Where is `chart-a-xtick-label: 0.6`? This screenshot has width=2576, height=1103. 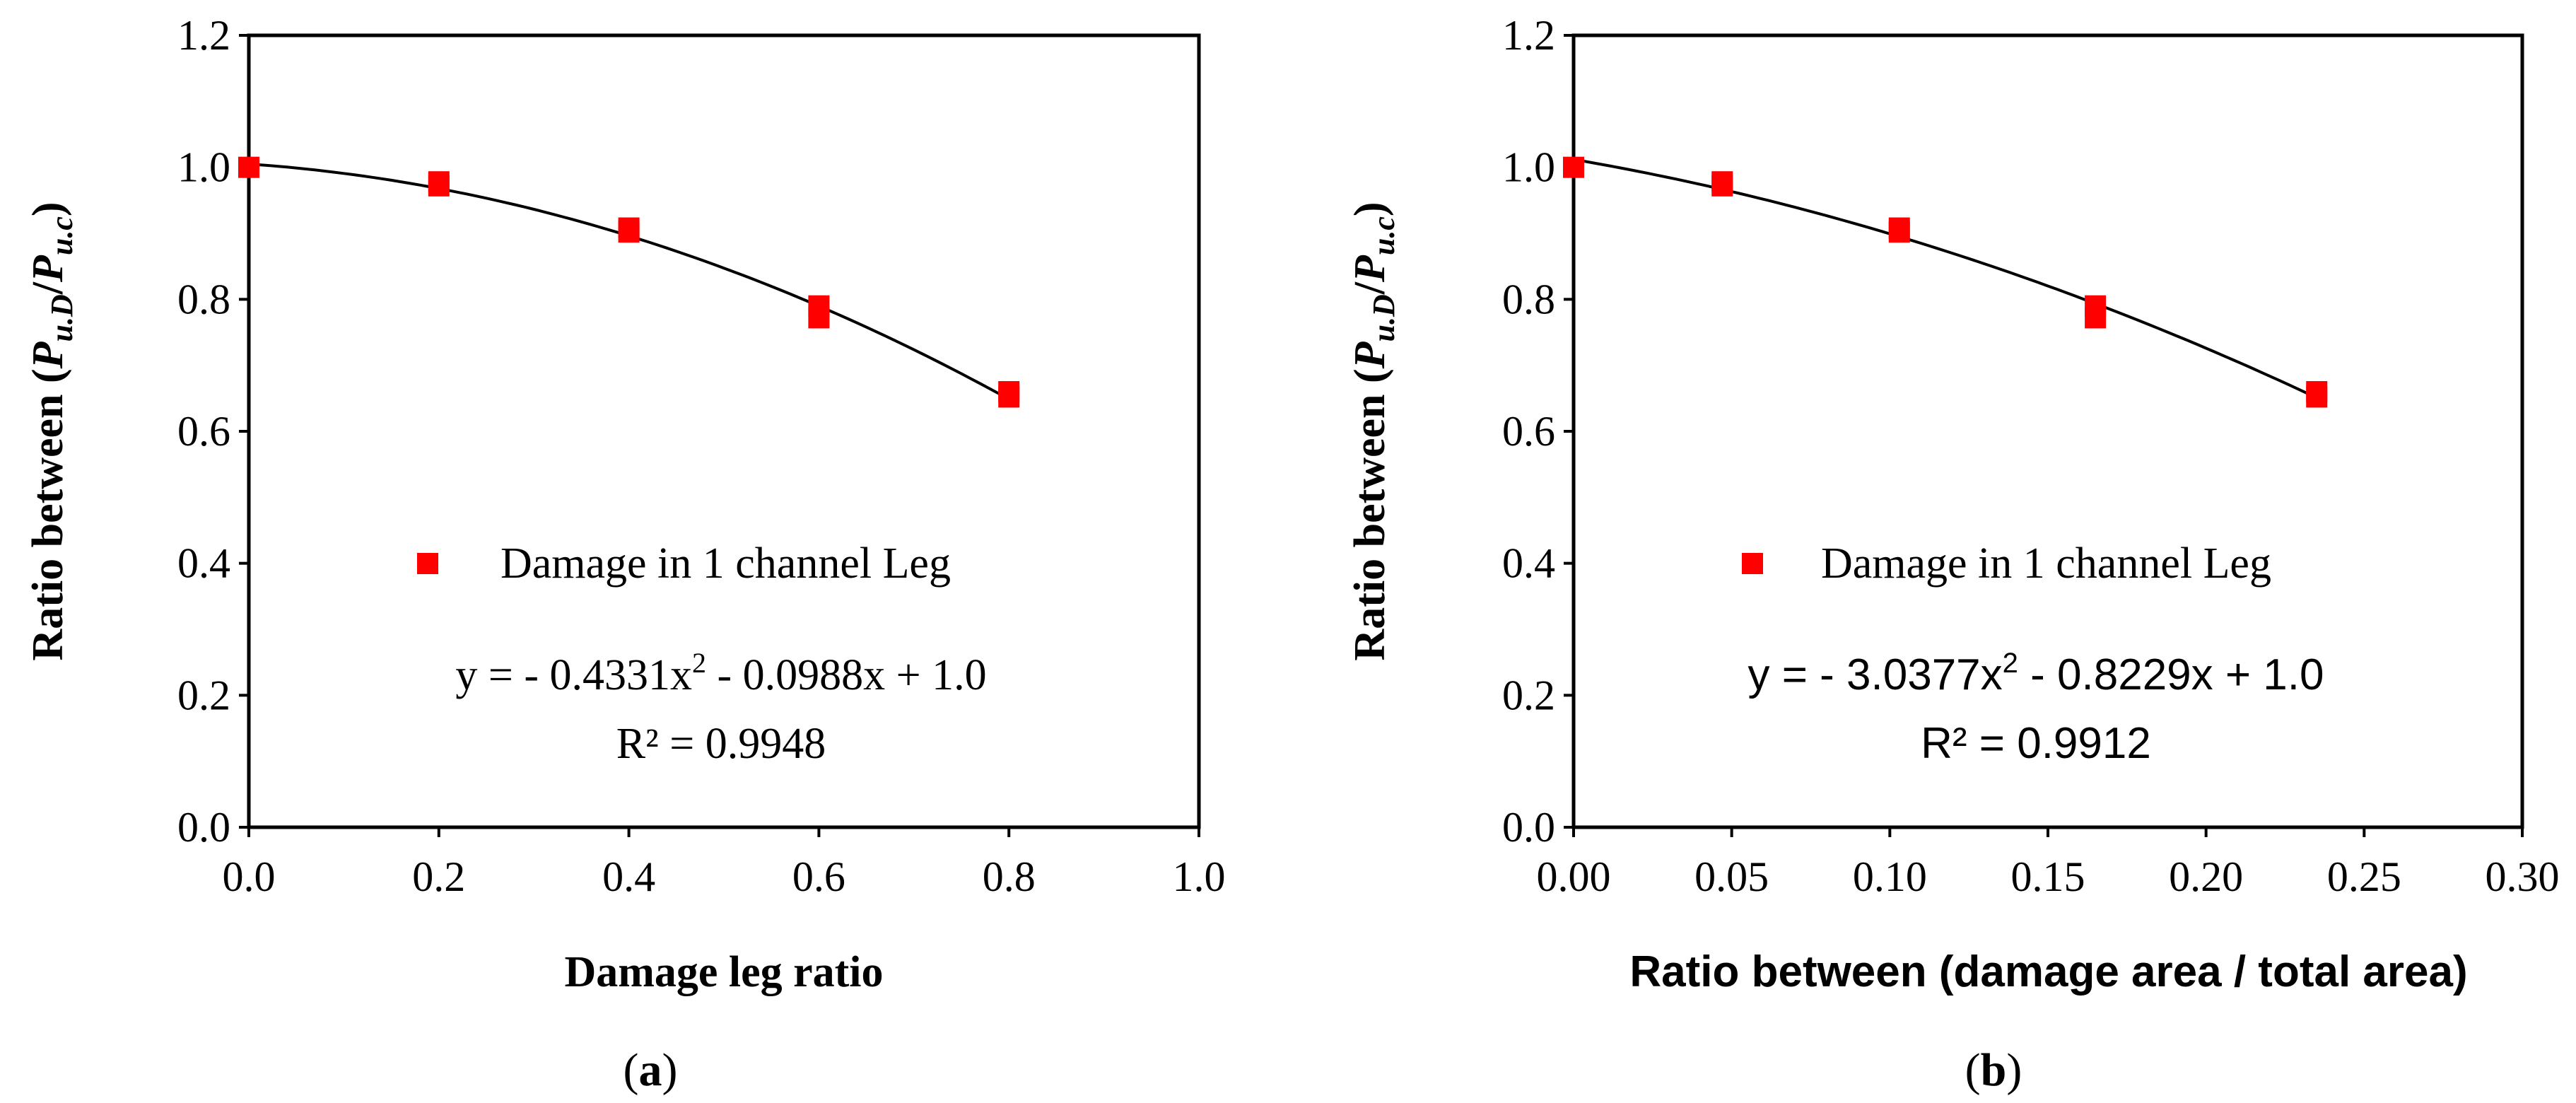
chart-a-xtick-label: 0.6 is located at coordinates (819, 876).